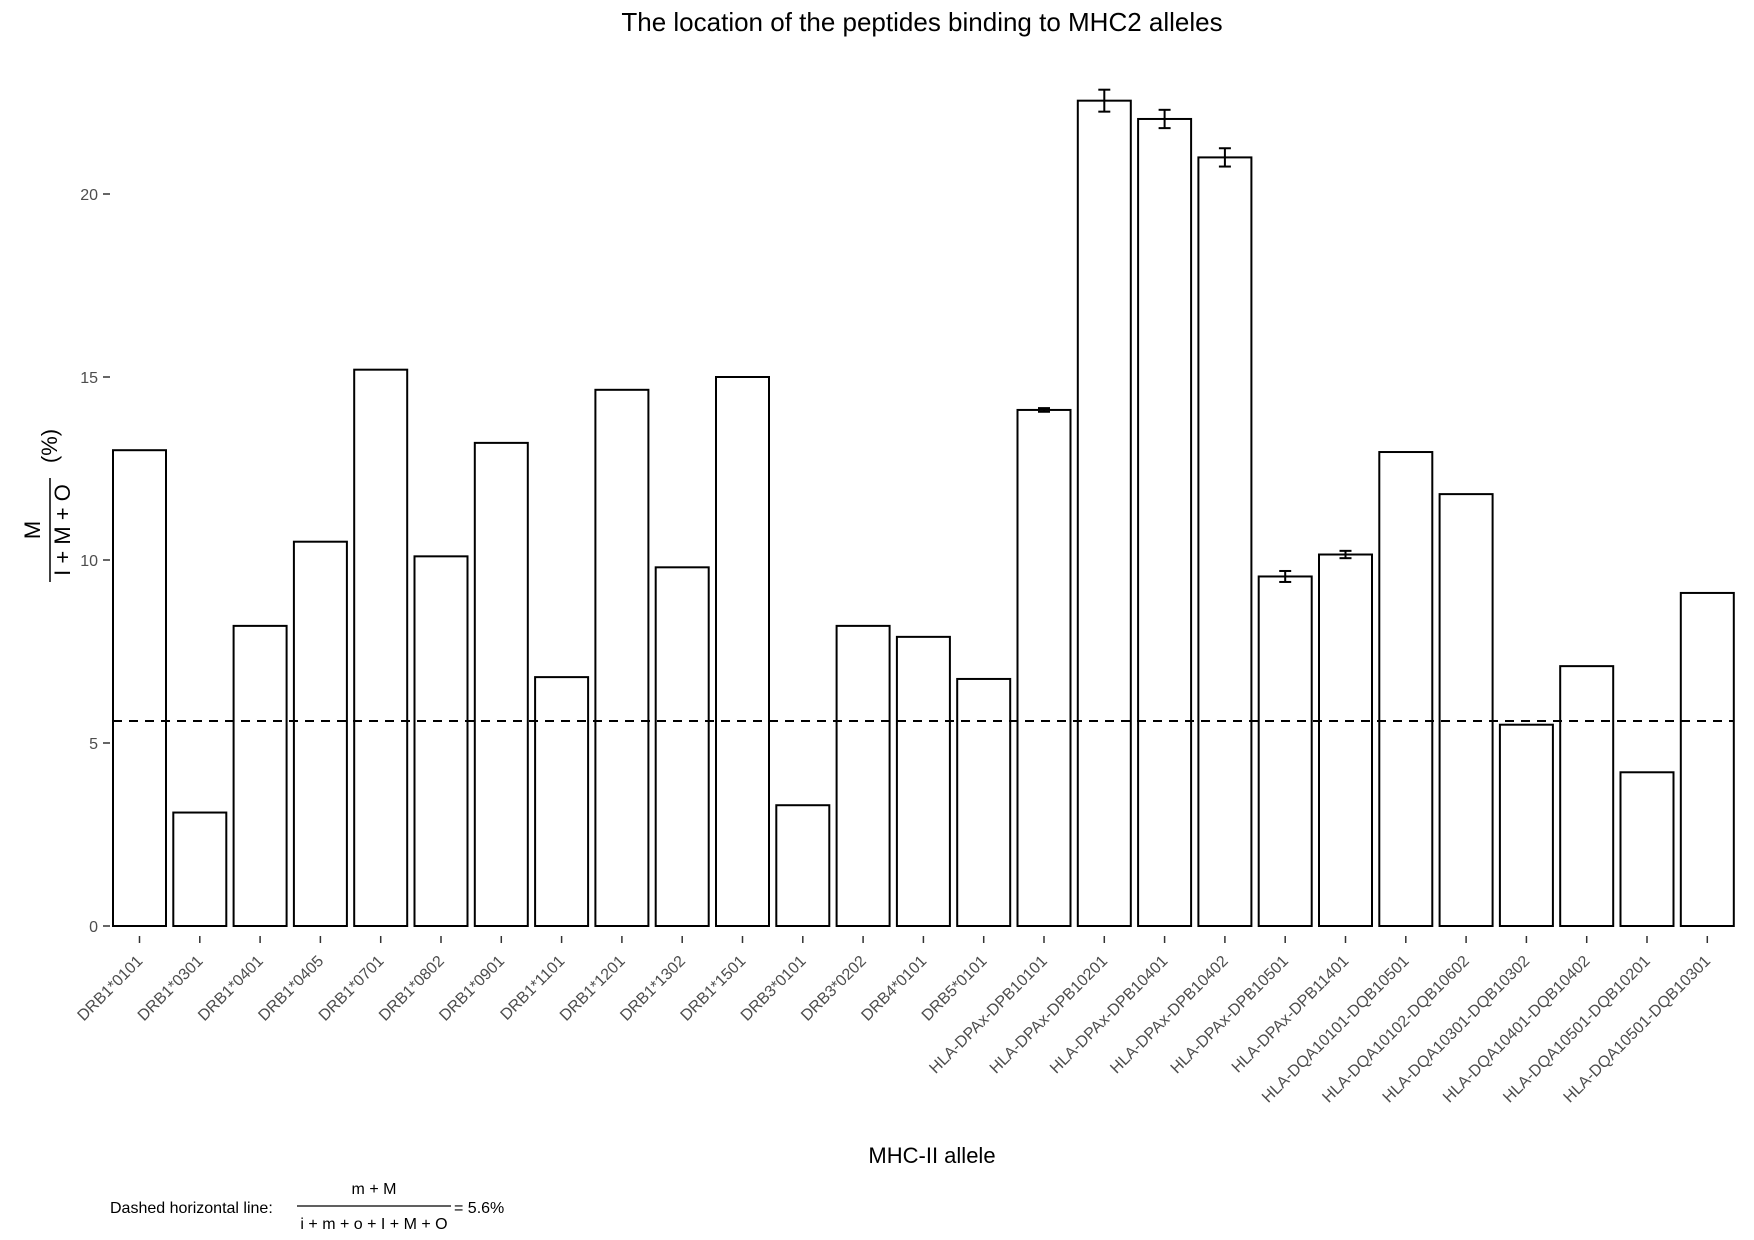  I want to click on y-axis-title-suffix: (%), so click(49, 446).